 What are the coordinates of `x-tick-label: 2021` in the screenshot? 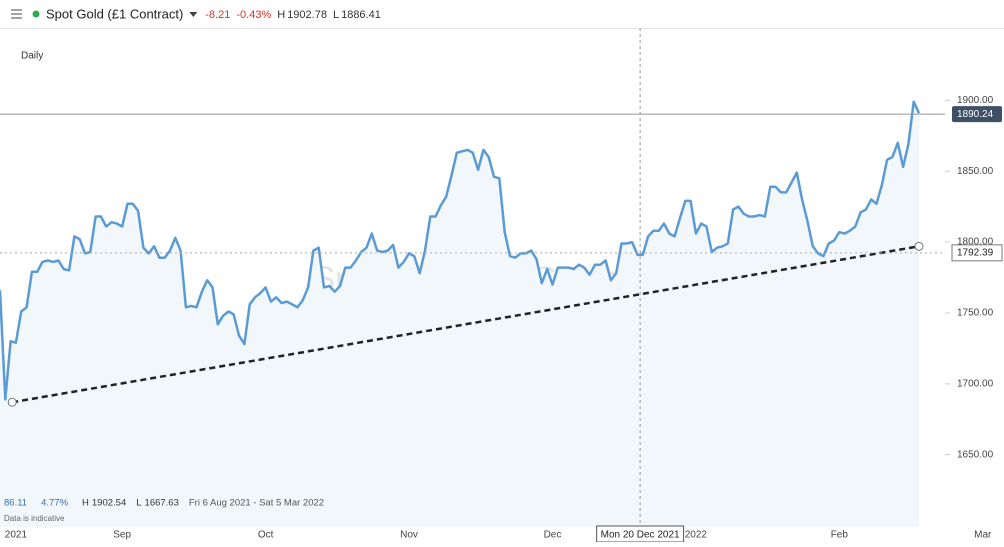 It's located at (16, 535).